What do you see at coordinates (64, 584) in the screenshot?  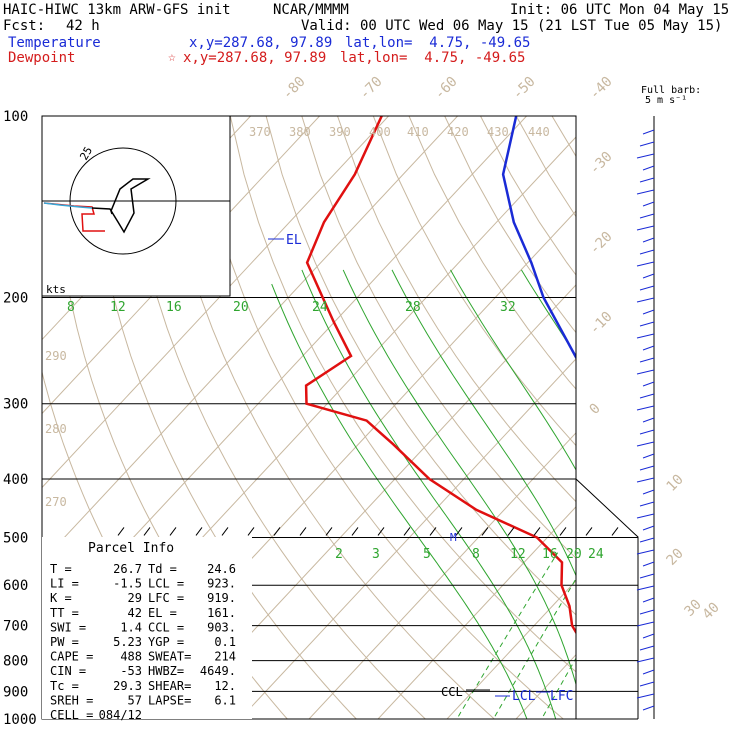 I see `parcel-label: LI =` at bounding box center [64, 584].